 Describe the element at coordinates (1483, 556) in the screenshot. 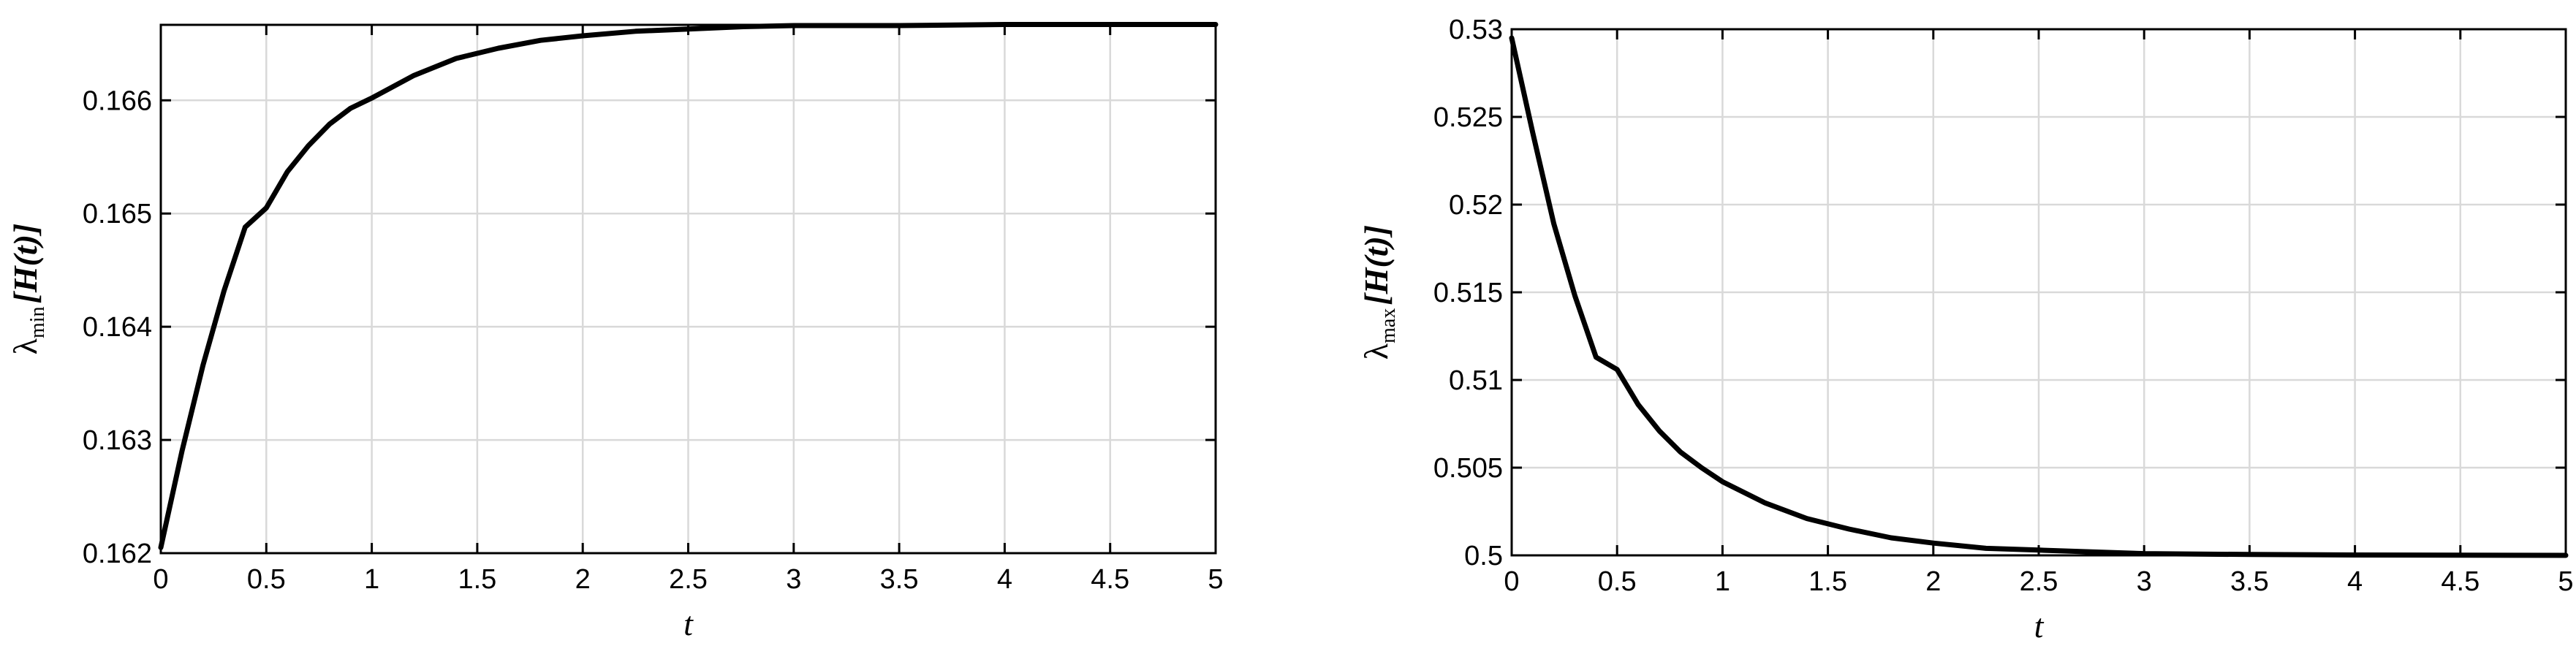

I see `y-tick-label: 0.5` at that location.